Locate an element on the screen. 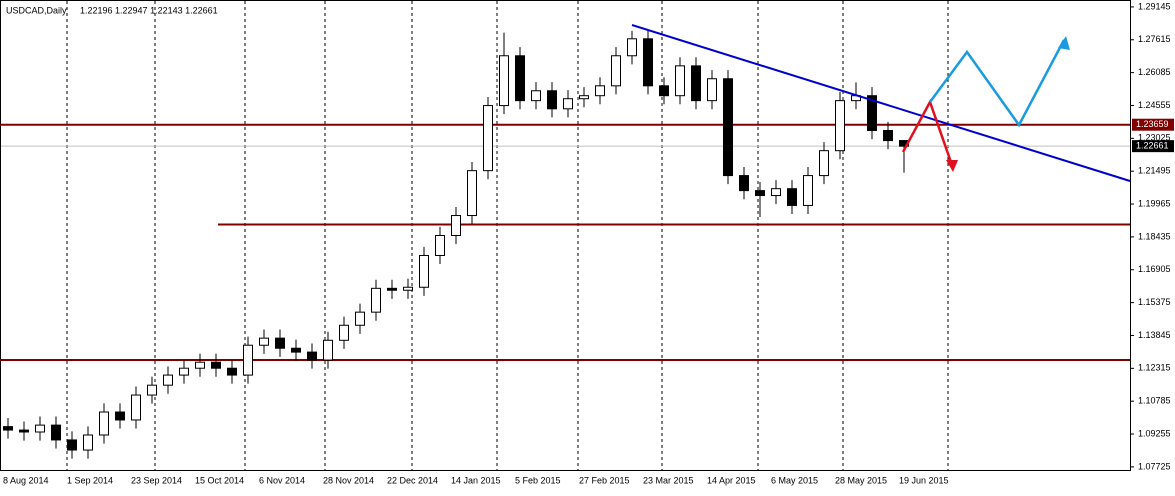 The image size is (1175, 496). y-tick-label: 1.09255 is located at coordinates (1154, 433).